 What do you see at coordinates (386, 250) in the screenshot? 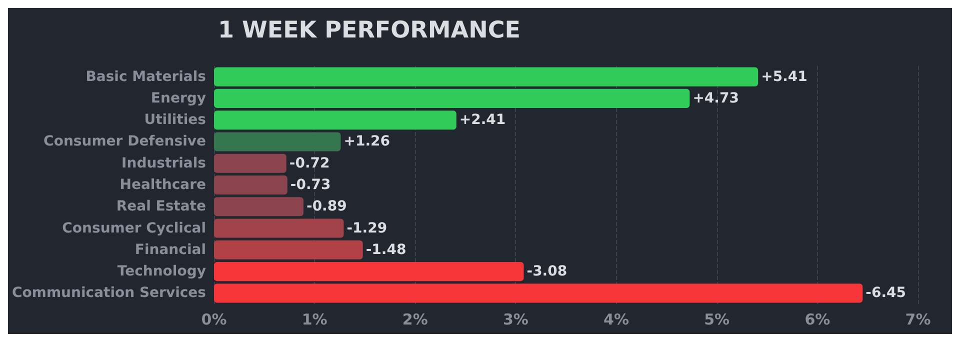
I see `data-label: -1.48` at bounding box center [386, 250].